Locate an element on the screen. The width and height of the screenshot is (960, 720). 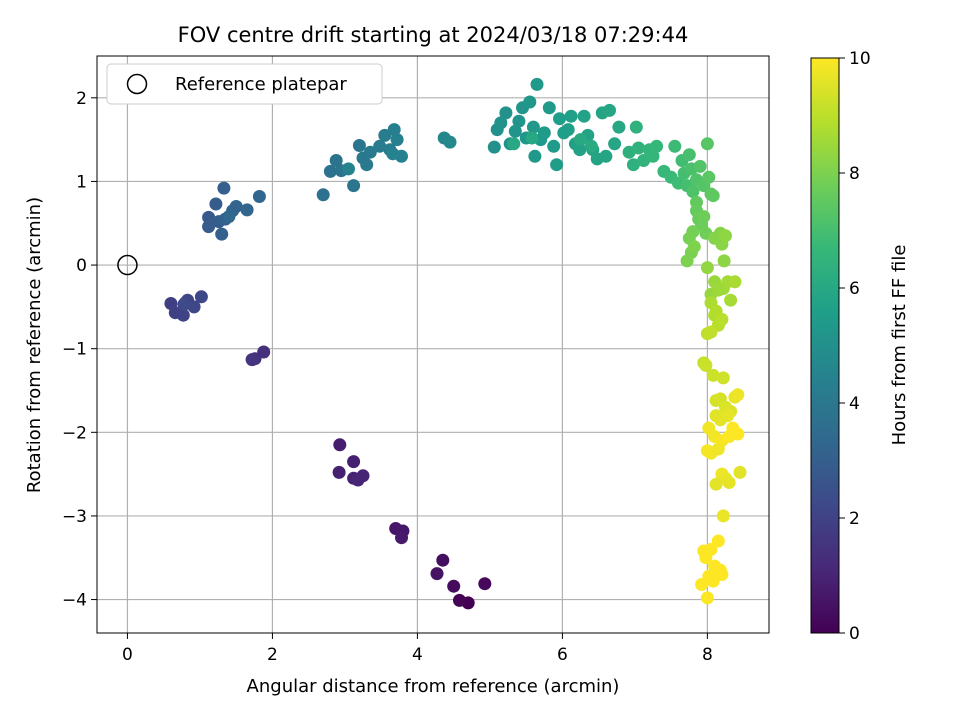
x-tick-label: 6 is located at coordinates (562, 655).